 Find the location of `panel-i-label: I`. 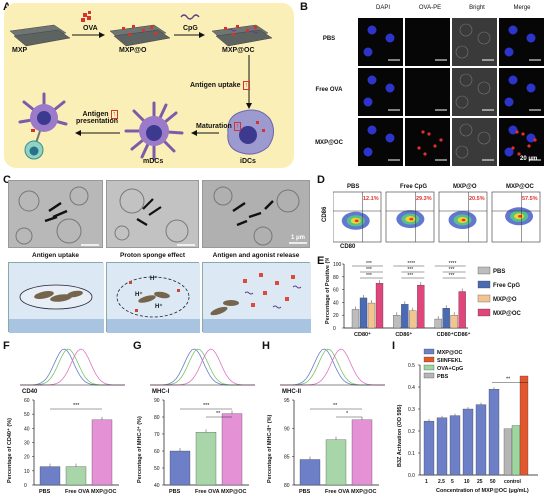

panel-i-label: I is located at coordinates (394, 346).